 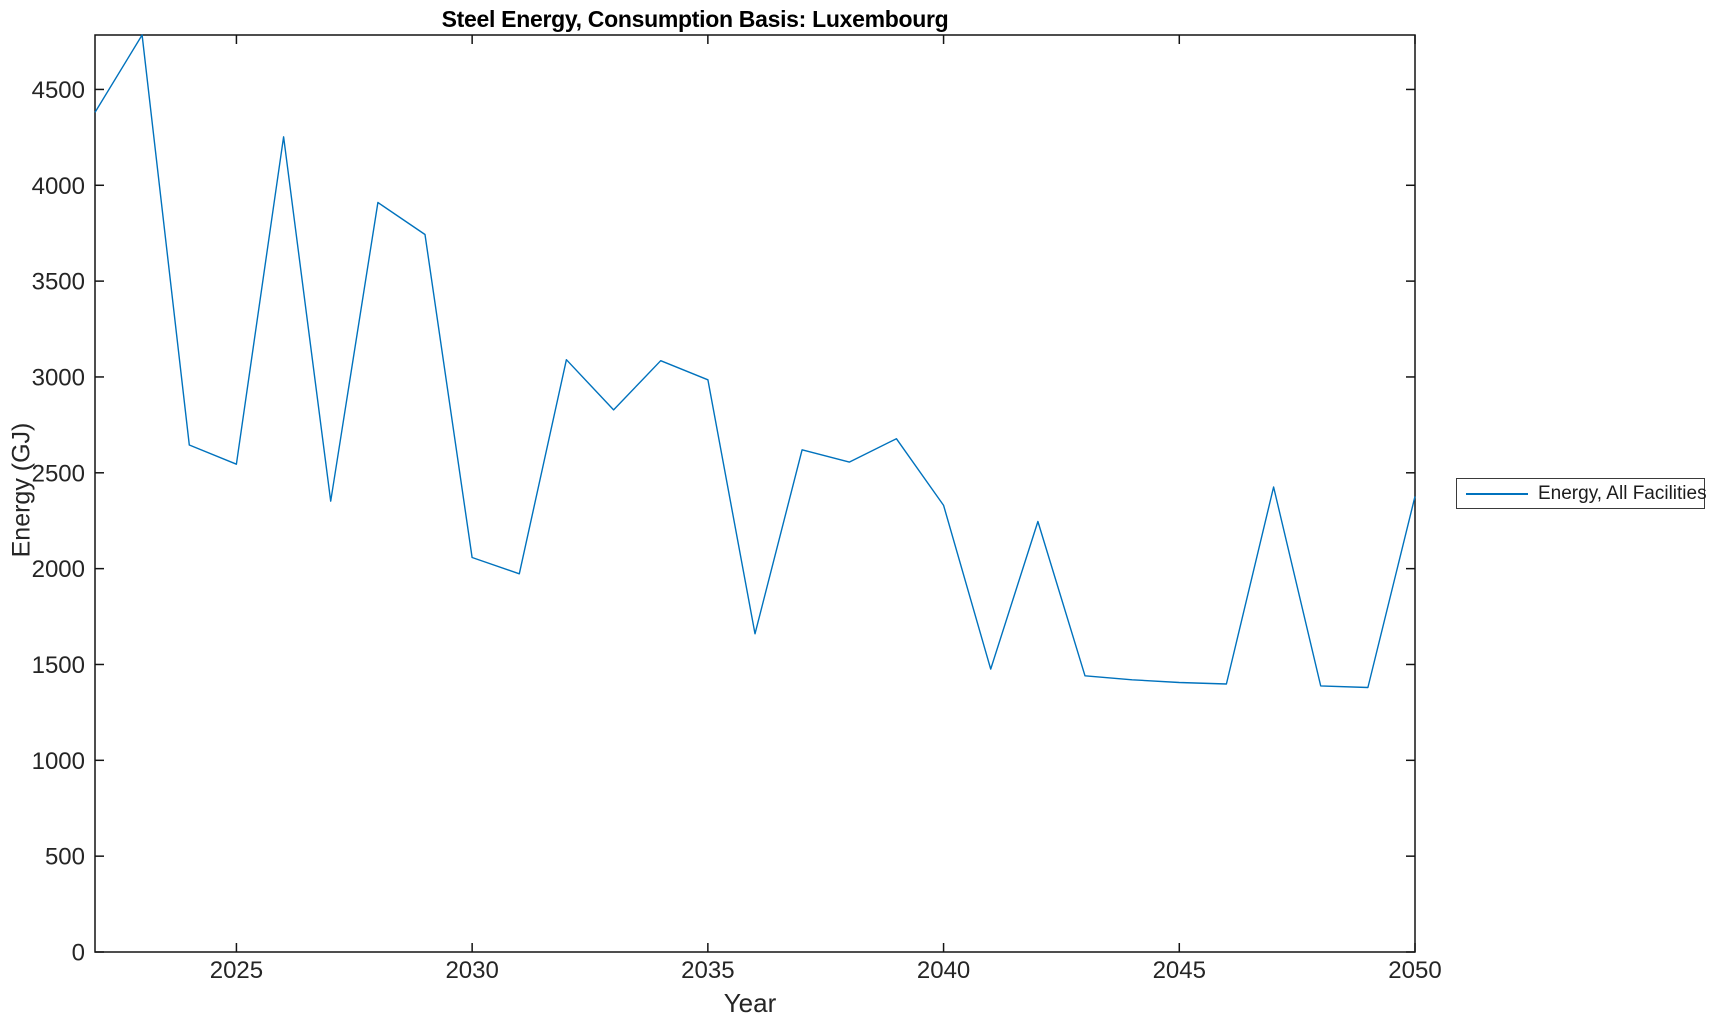 What do you see at coordinates (21, 490) in the screenshot?
I see `y-axis-label: Energy (GJ)` at bounding box center [21, 490].